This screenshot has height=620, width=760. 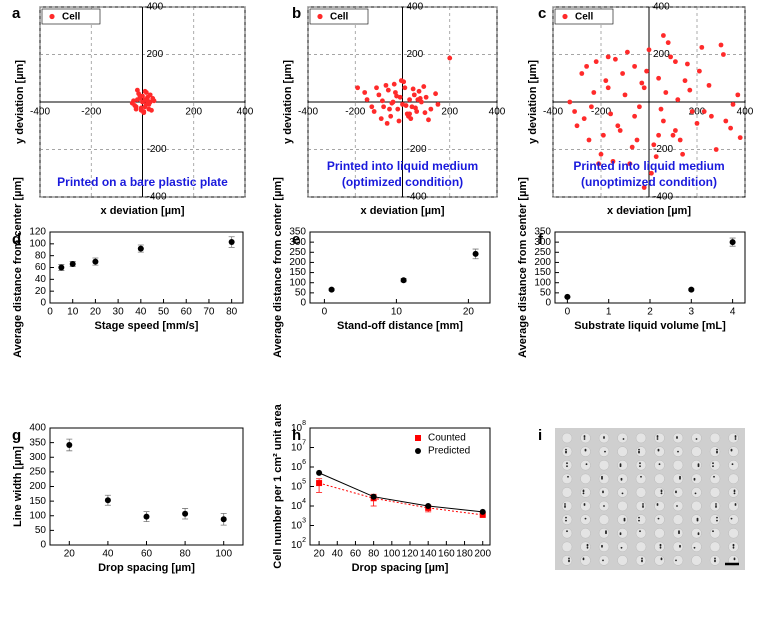 I want to click on legend-box, so click(x=339, y=16).